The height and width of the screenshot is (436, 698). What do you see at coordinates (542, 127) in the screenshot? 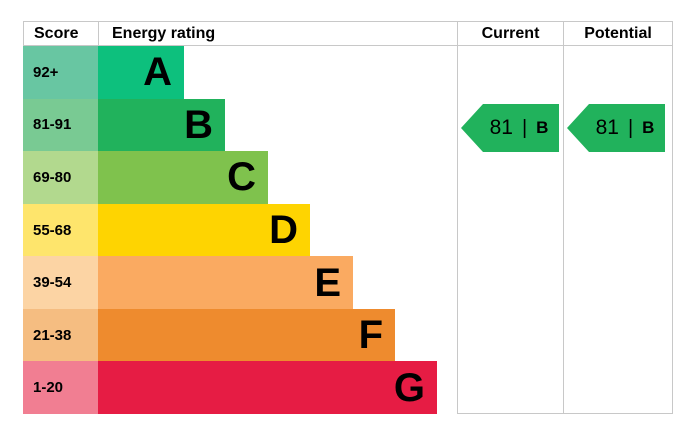
I see `current-band-letter: B` at bounding box center [542, 127].